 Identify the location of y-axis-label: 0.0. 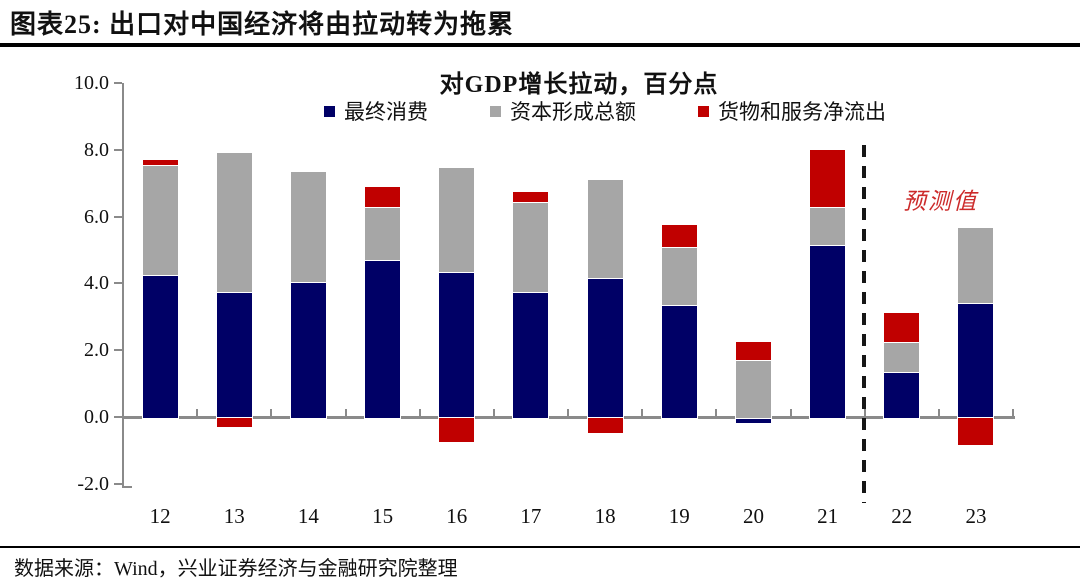
(96, 416).